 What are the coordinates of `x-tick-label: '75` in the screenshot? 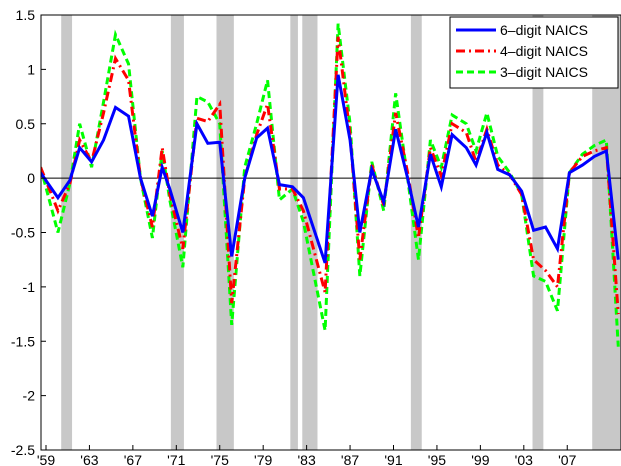 It's located at (220, 459).